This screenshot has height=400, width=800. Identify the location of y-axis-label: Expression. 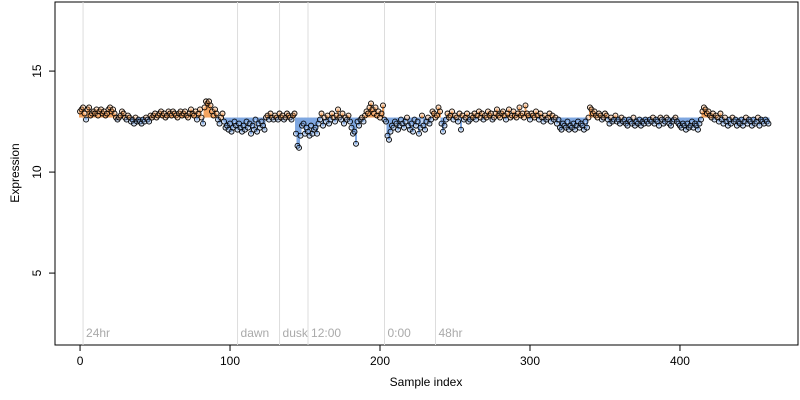
(15, 172).